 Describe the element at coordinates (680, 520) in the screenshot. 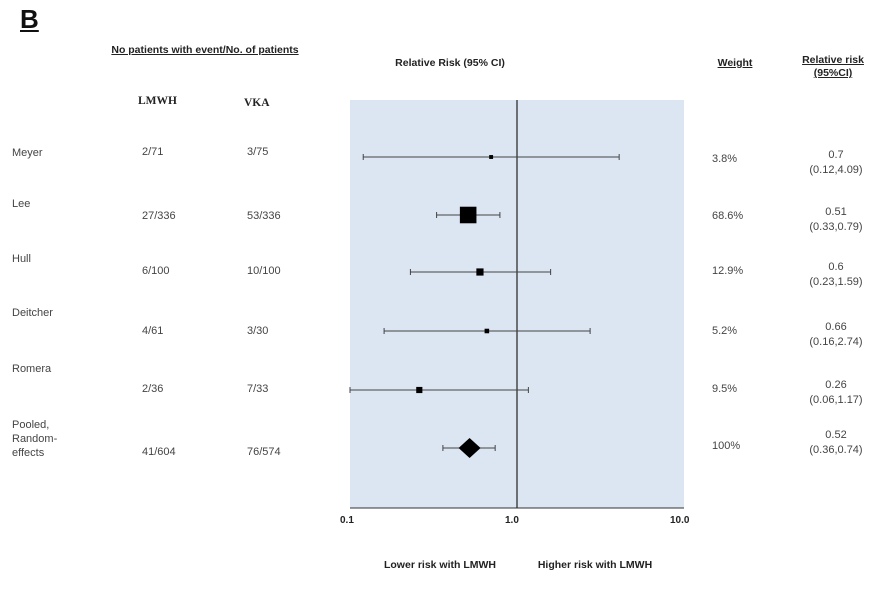

I see `x-tick-label: 10.0` at that location.